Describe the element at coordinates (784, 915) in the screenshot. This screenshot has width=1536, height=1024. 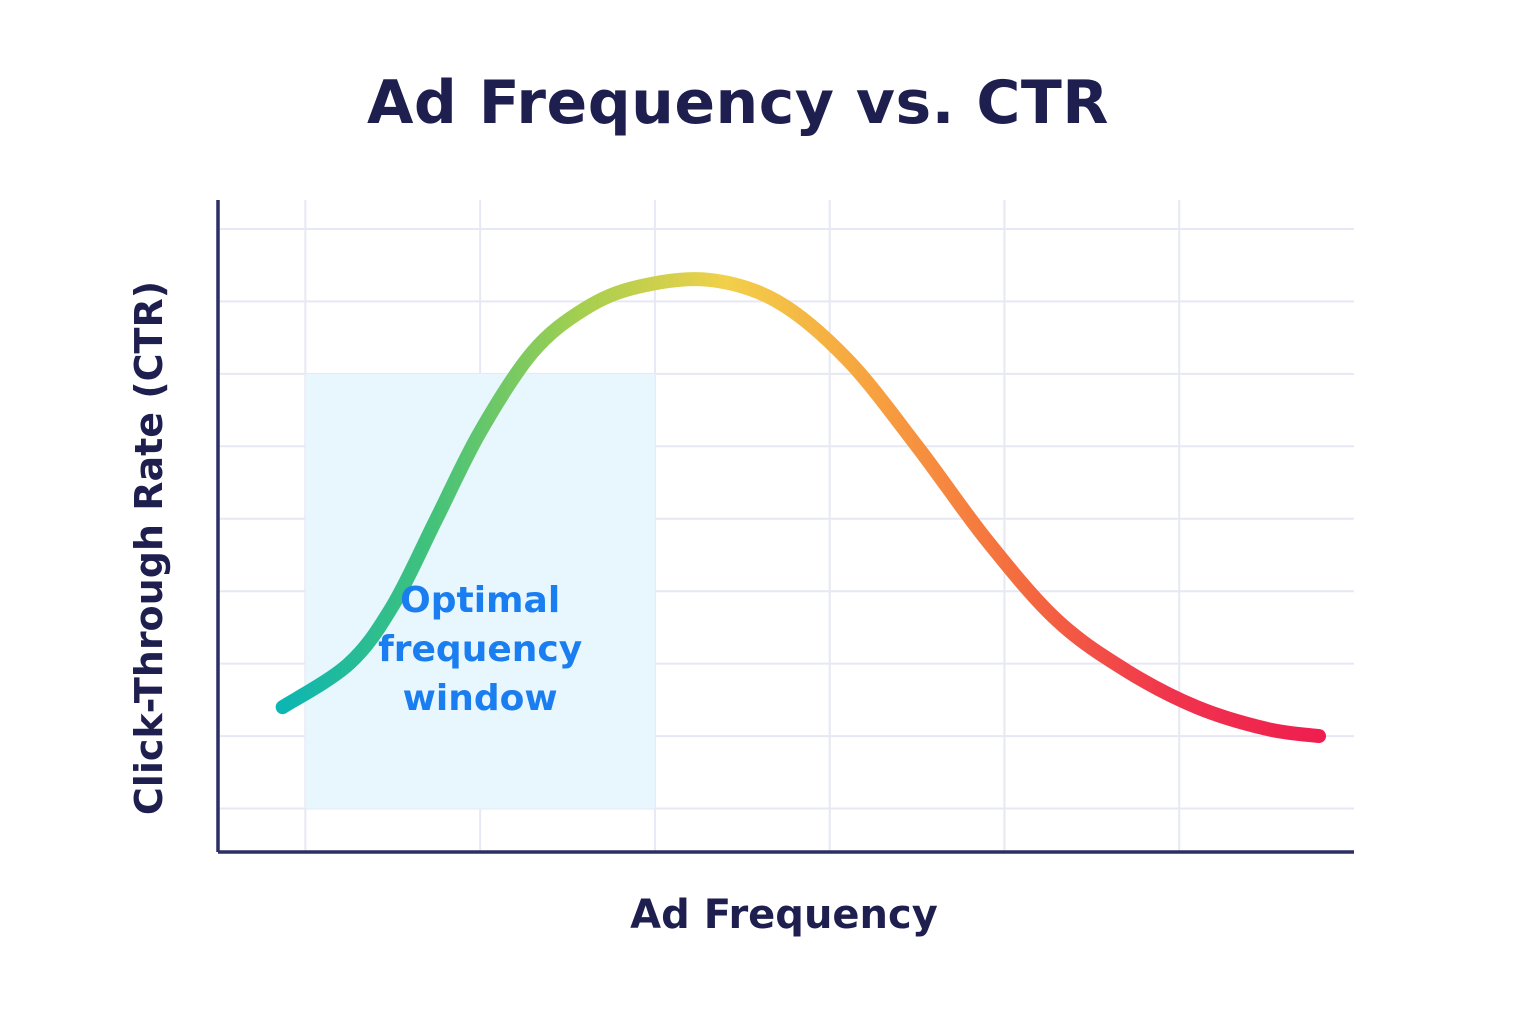
I see `x-axis-label: Ad Frequency` at that location.